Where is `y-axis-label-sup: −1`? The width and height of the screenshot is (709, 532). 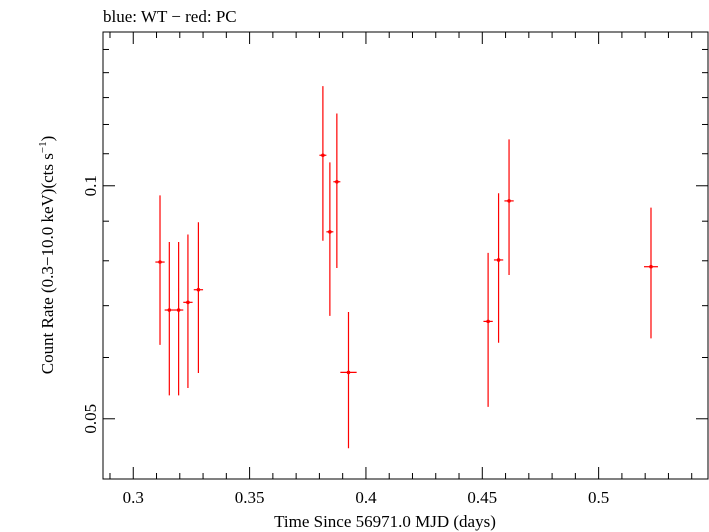
y-axis-label-sup: −1 is located at coordinates (43, 147).